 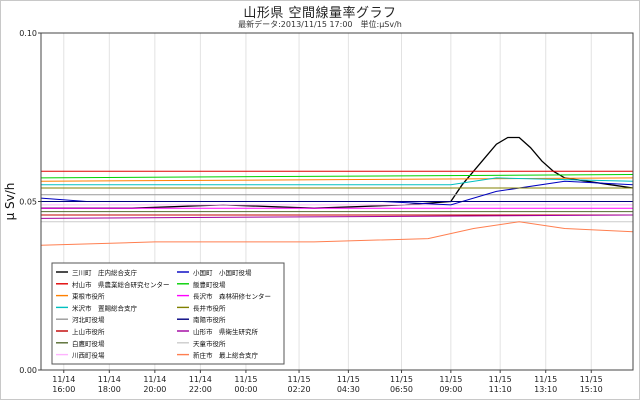 I want to click on chart-title: 山形県 空間線量率グラフ, so click(x=320, y=13).